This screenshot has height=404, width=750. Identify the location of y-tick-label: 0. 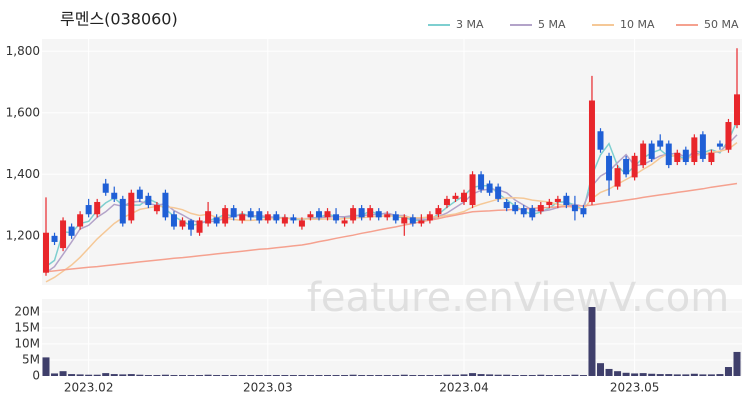
(36, 376).